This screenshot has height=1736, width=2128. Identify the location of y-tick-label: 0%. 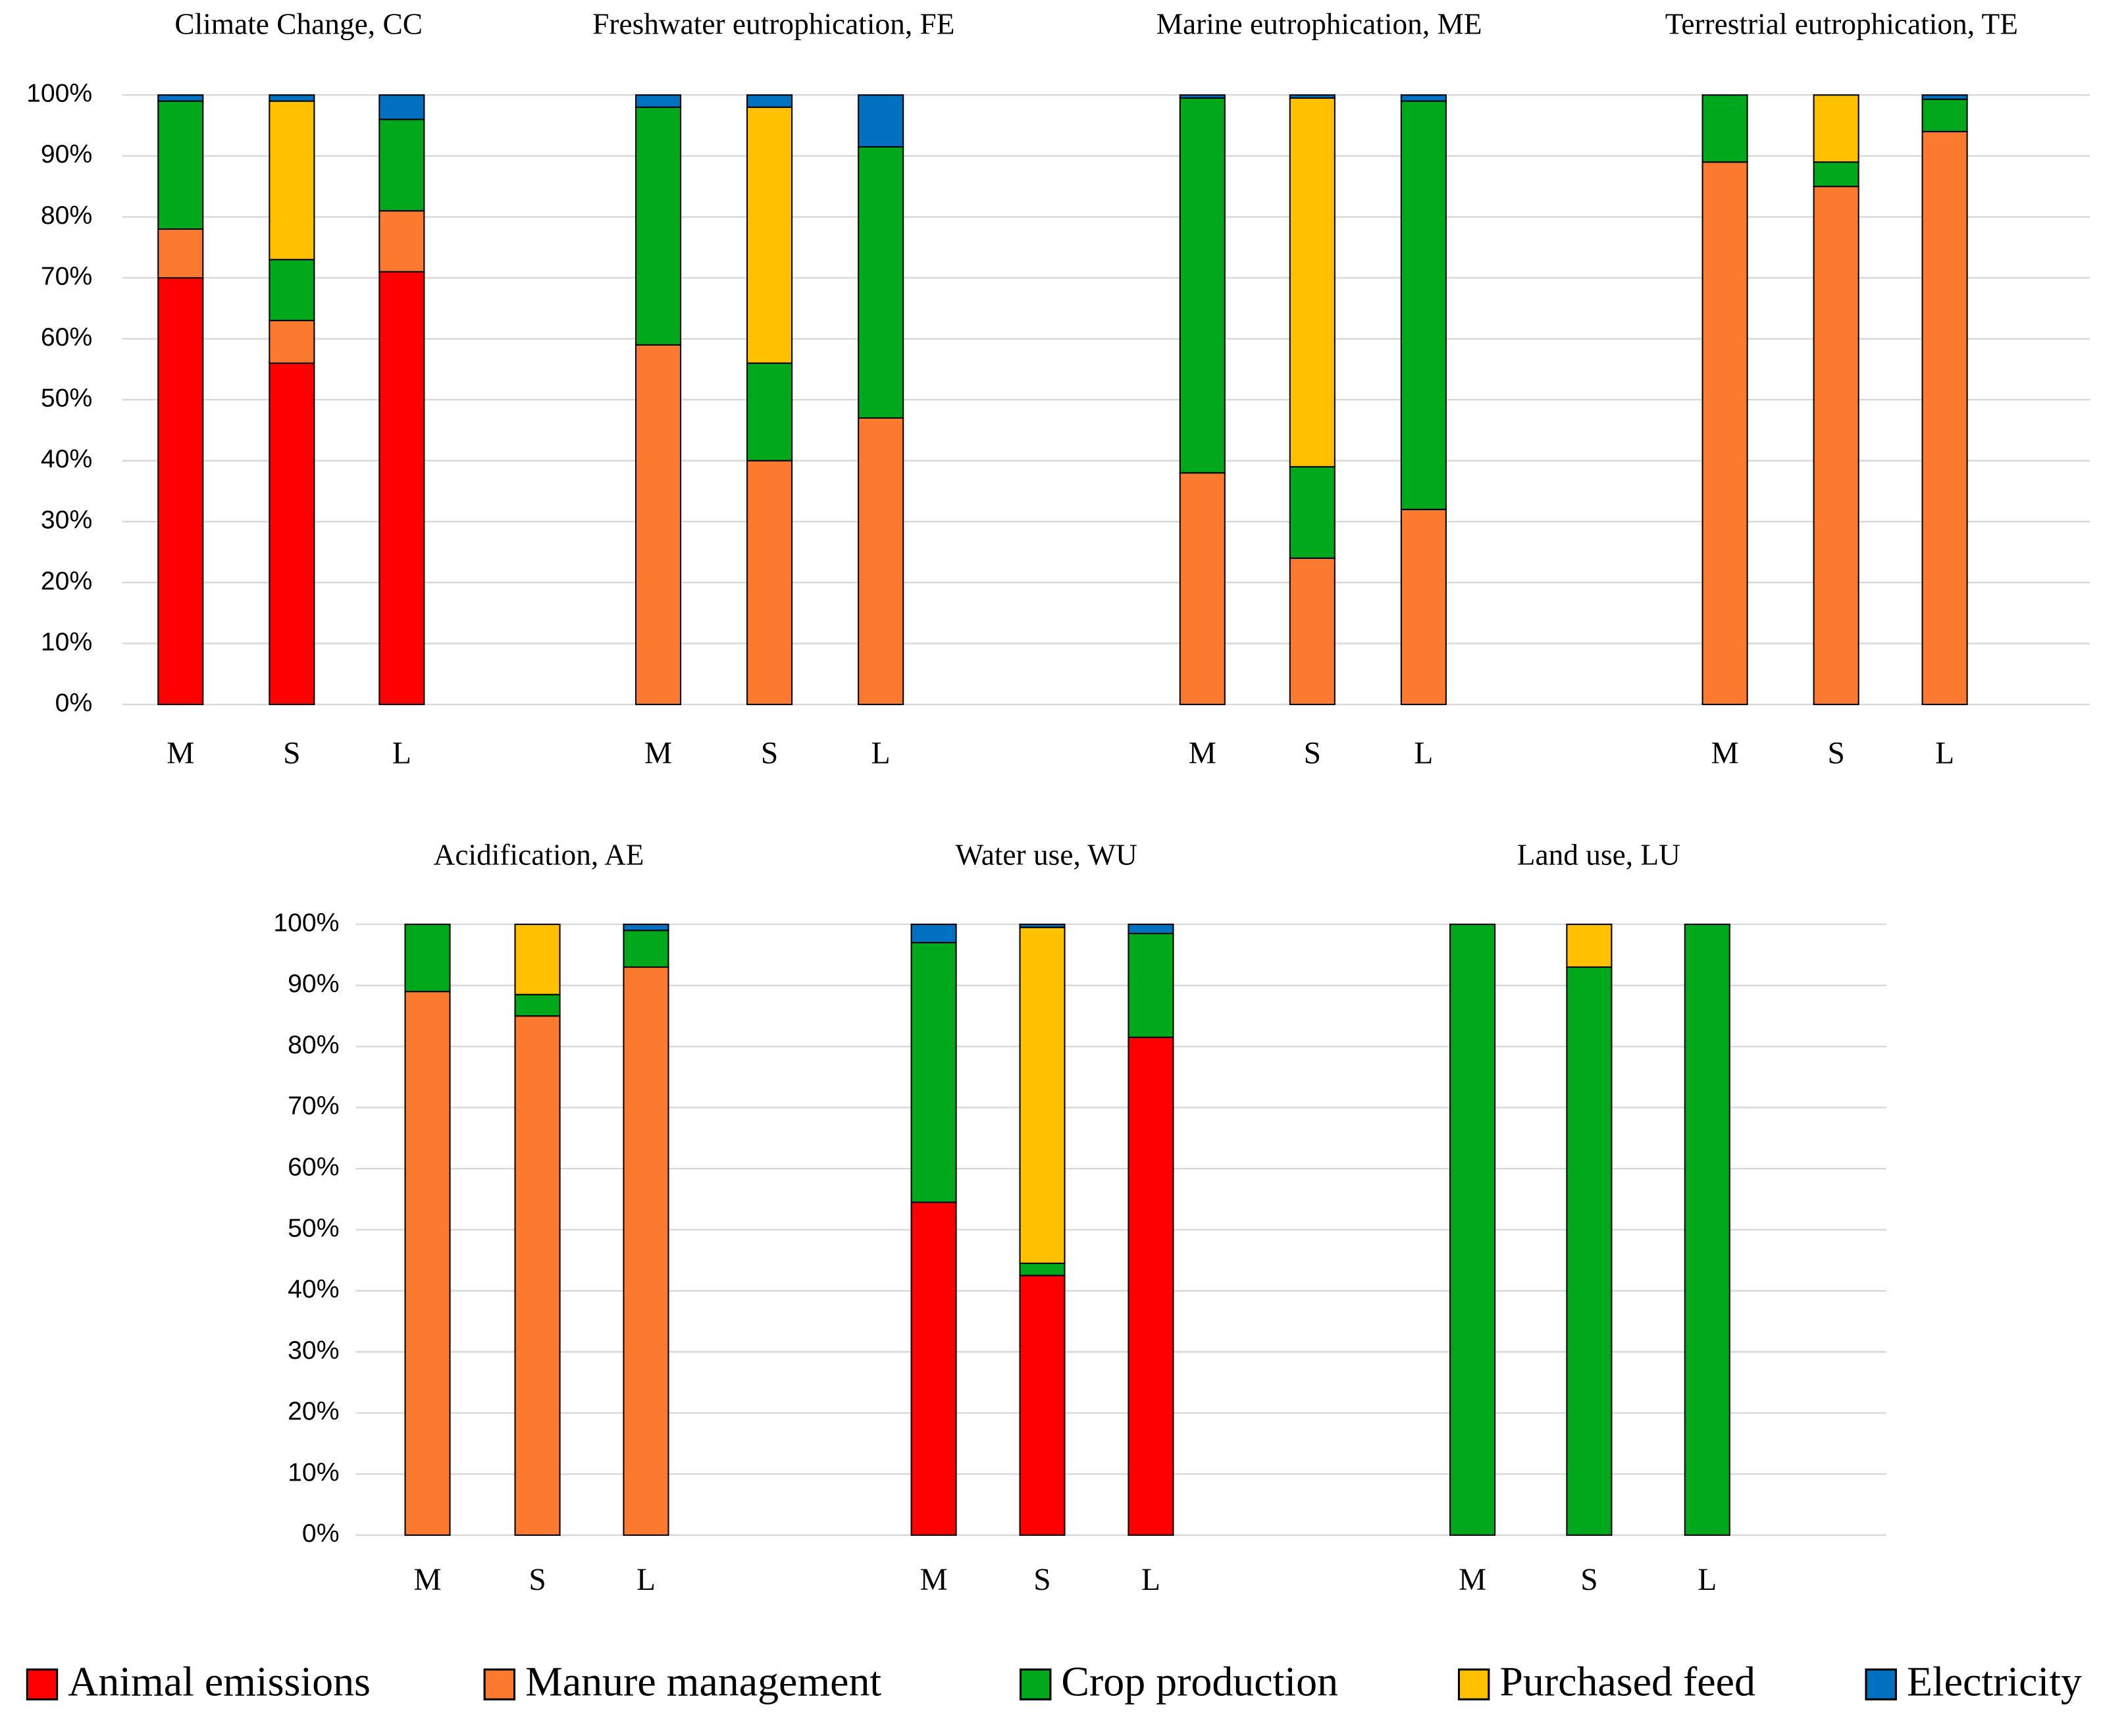
(321, 1533).